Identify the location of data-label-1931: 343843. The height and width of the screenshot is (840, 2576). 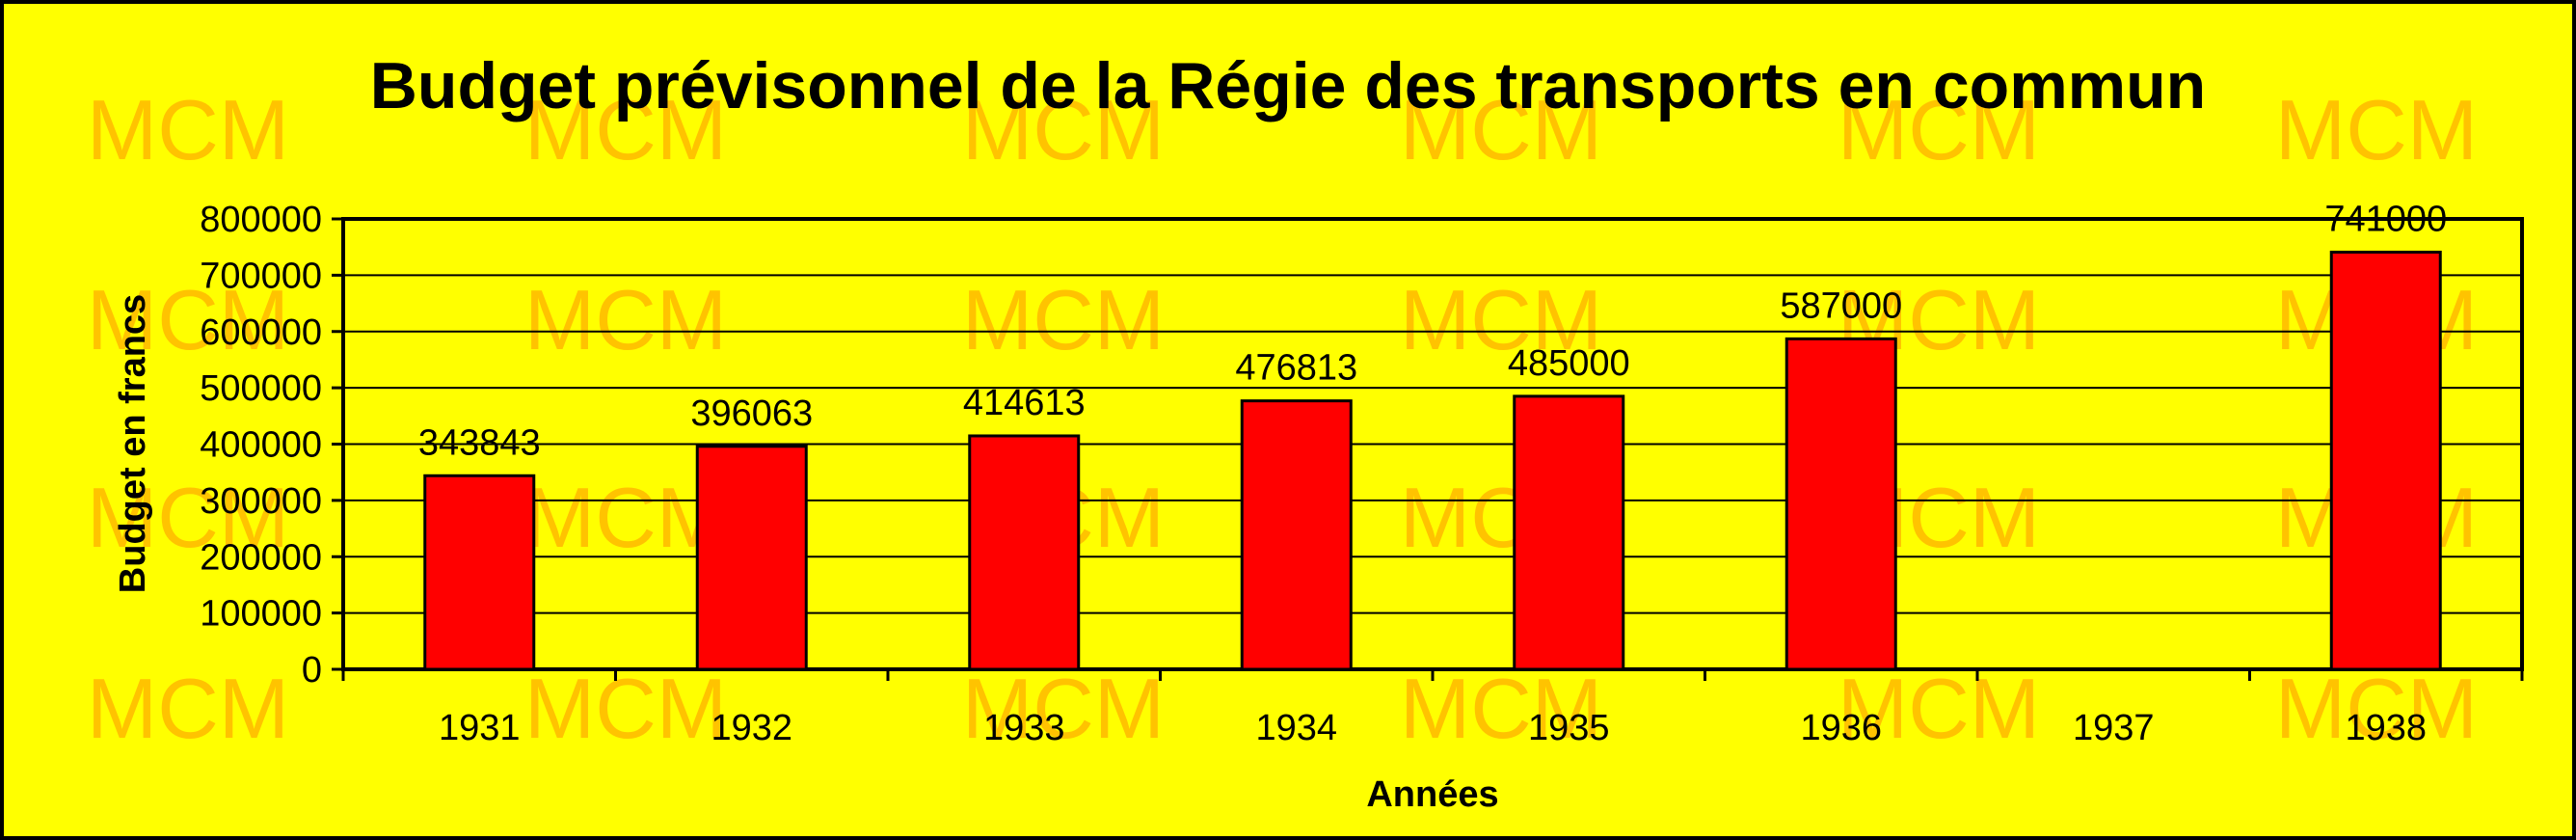
(480, 443).